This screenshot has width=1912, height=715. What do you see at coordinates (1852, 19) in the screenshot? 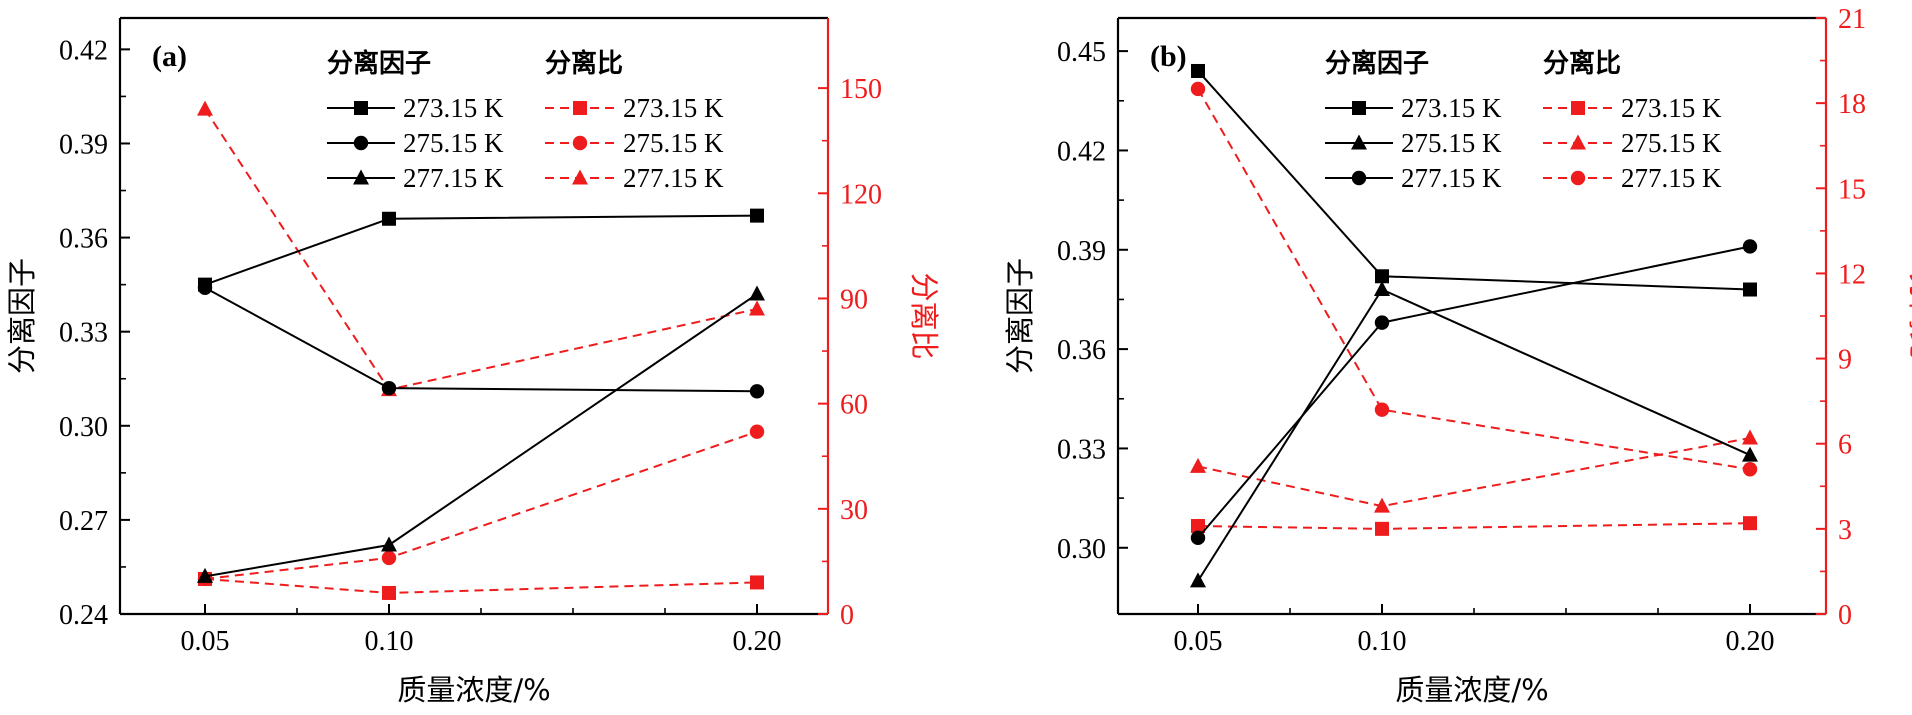
I see `right-tick-label: 21` at bounding box center [1852, 19].